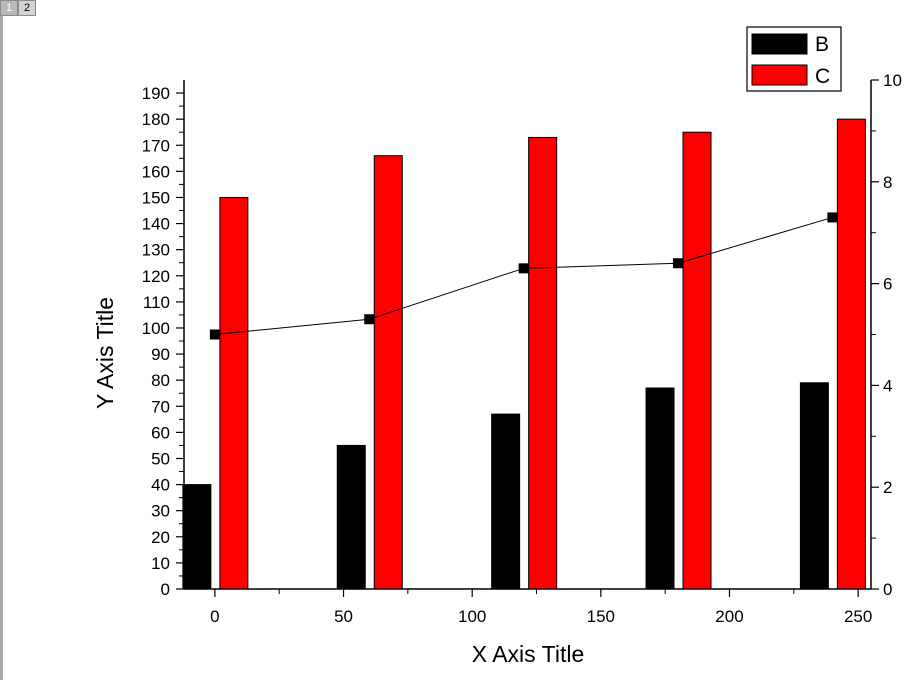 This screenshot has height=680, width=914. Describe the element at coordinates (887, 385) in the screenshot. I see `y2-tick-label: 4` at that location.